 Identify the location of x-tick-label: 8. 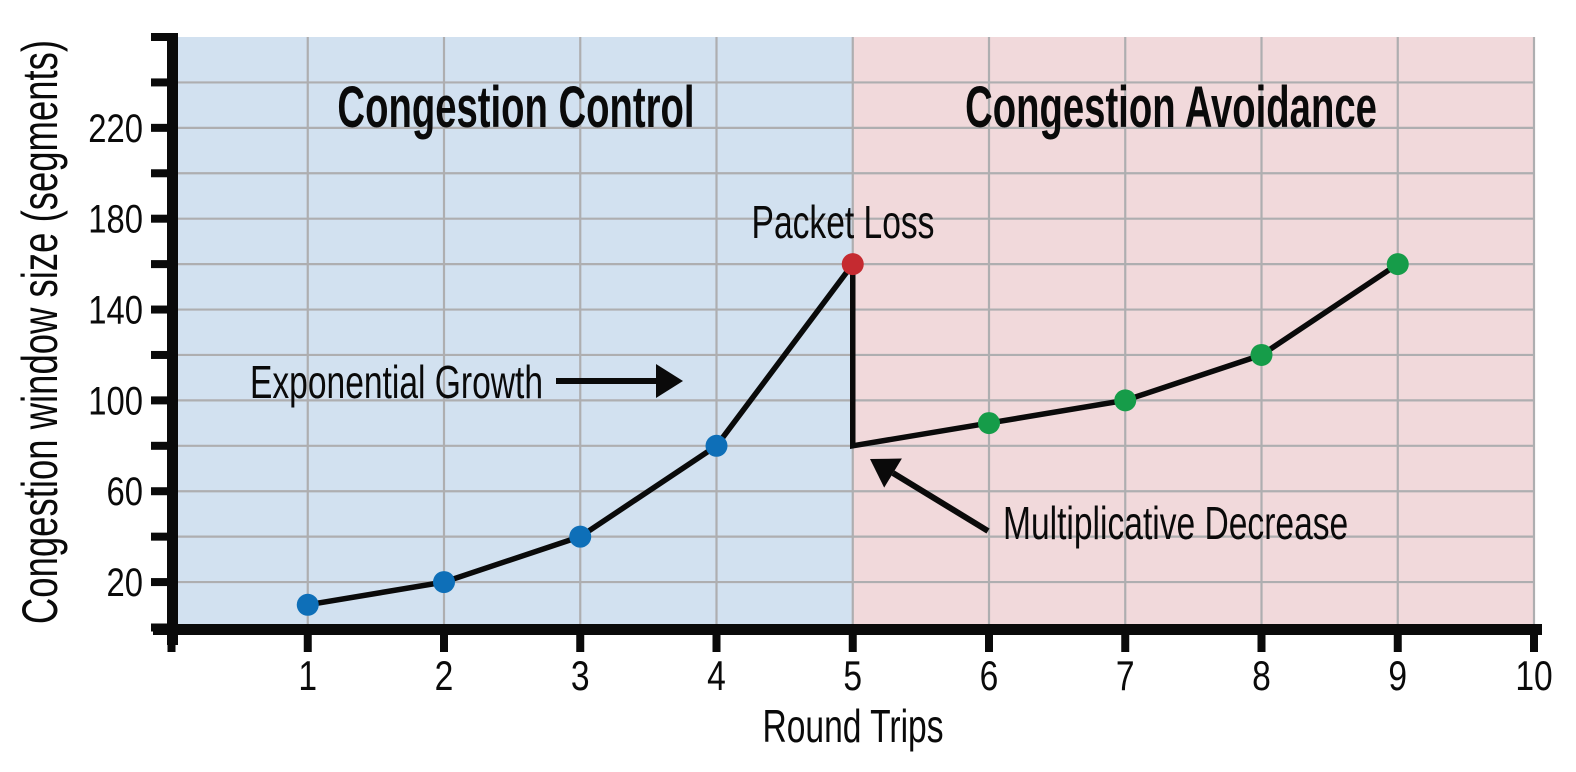
(1261, 677).